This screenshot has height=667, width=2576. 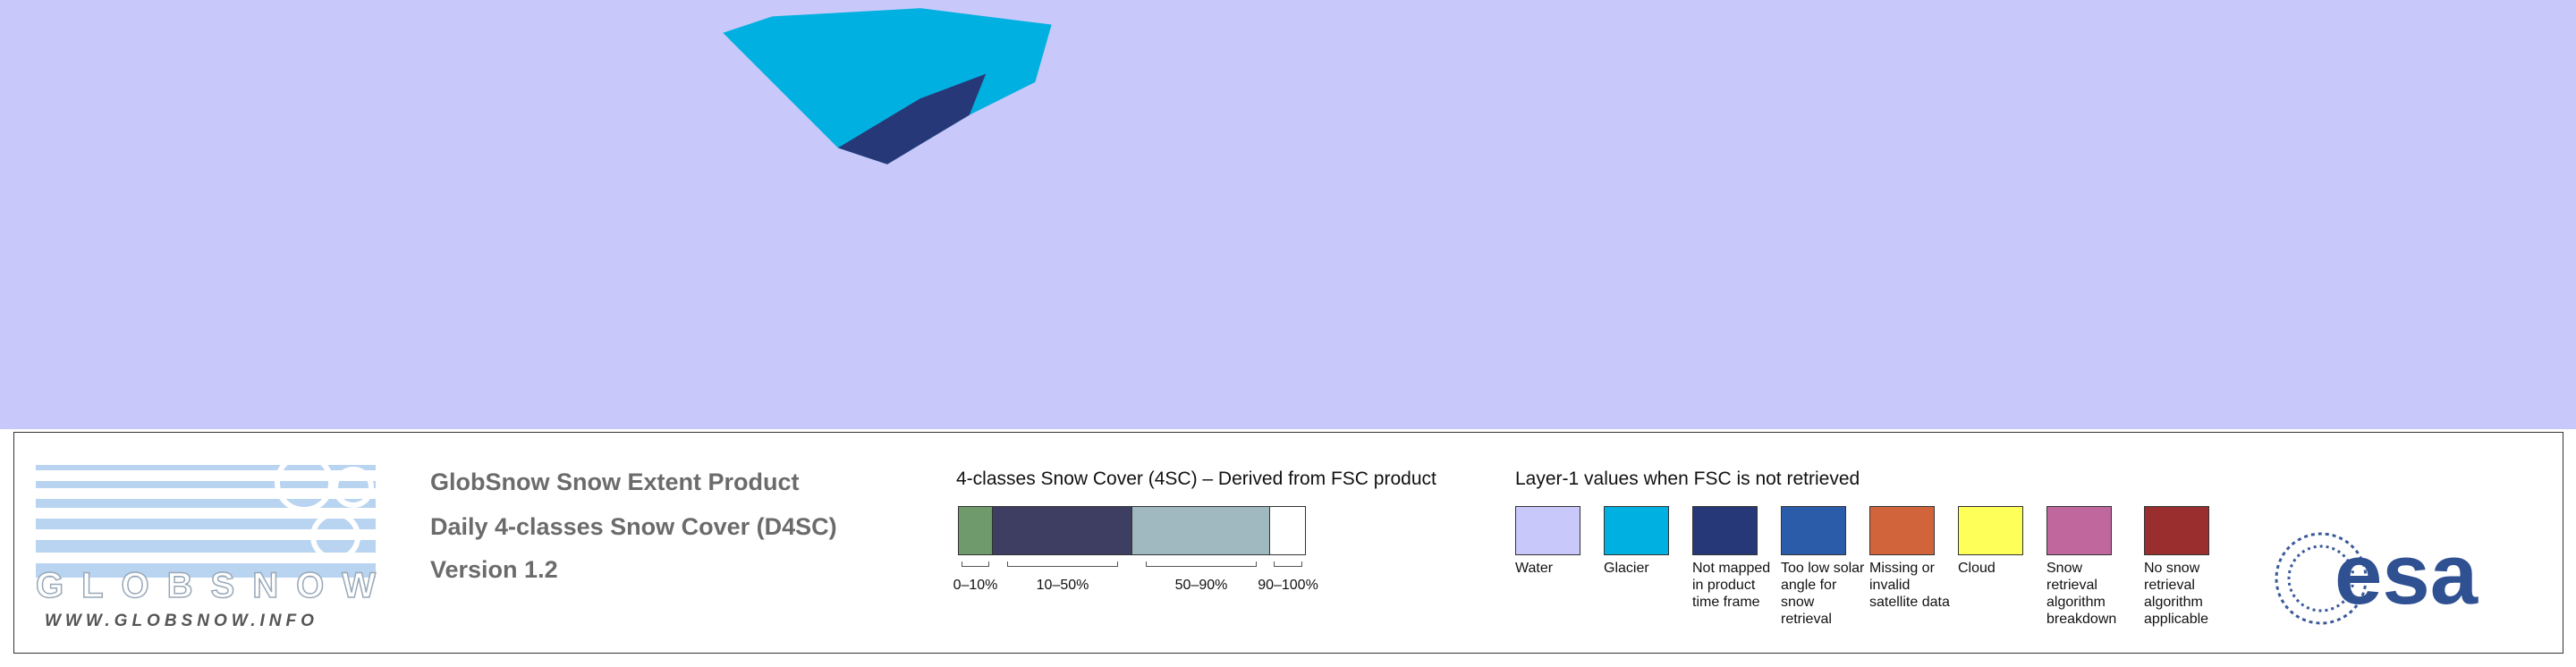 What do you see at coordinates (975, 585) in the screenshot?
I see `scale-label: 0–10%` at bounding box center [975, 585].